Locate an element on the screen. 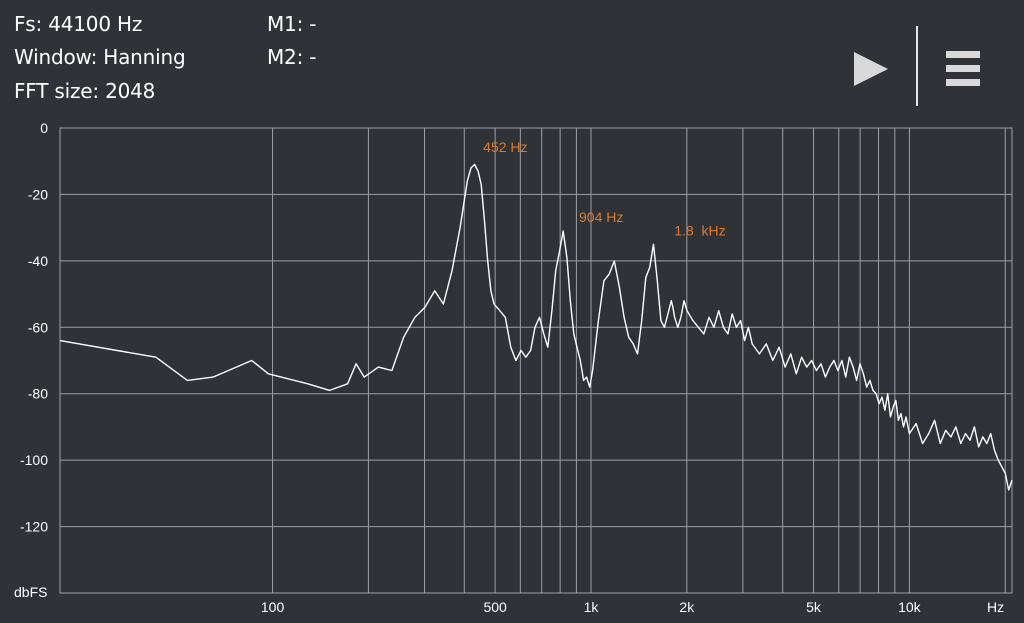 The height and width of the screenshot is (623, 1024). y-tick-label: -80 is located at coordinates (38, 394).